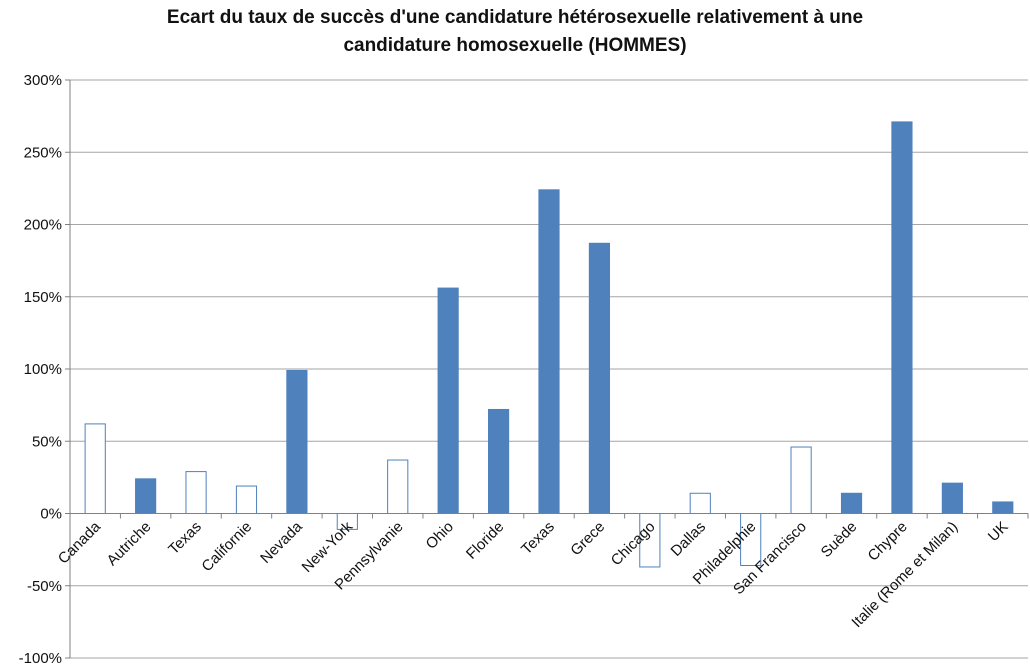  Describe the element at coordinates (485, 540) in the screenshot. I see `category-label: Floride` at that location.